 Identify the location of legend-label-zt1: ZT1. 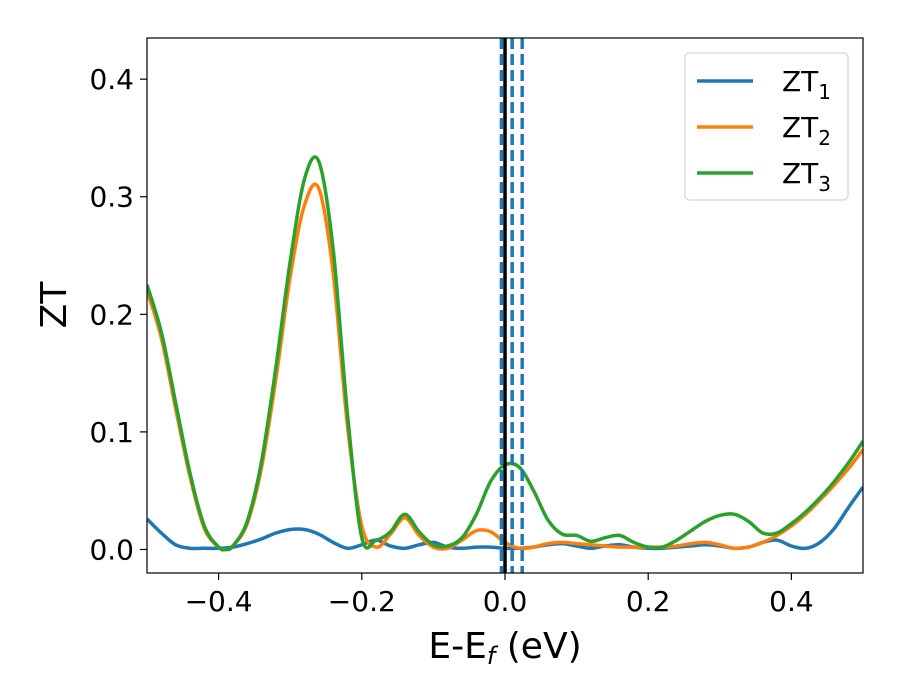
(806, 84).